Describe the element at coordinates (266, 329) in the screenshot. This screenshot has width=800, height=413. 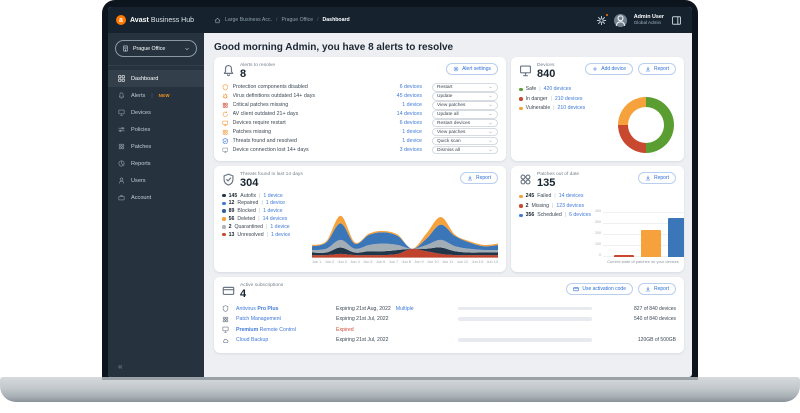
I see `subscription-name-link: Premium Remote Control` at that location.